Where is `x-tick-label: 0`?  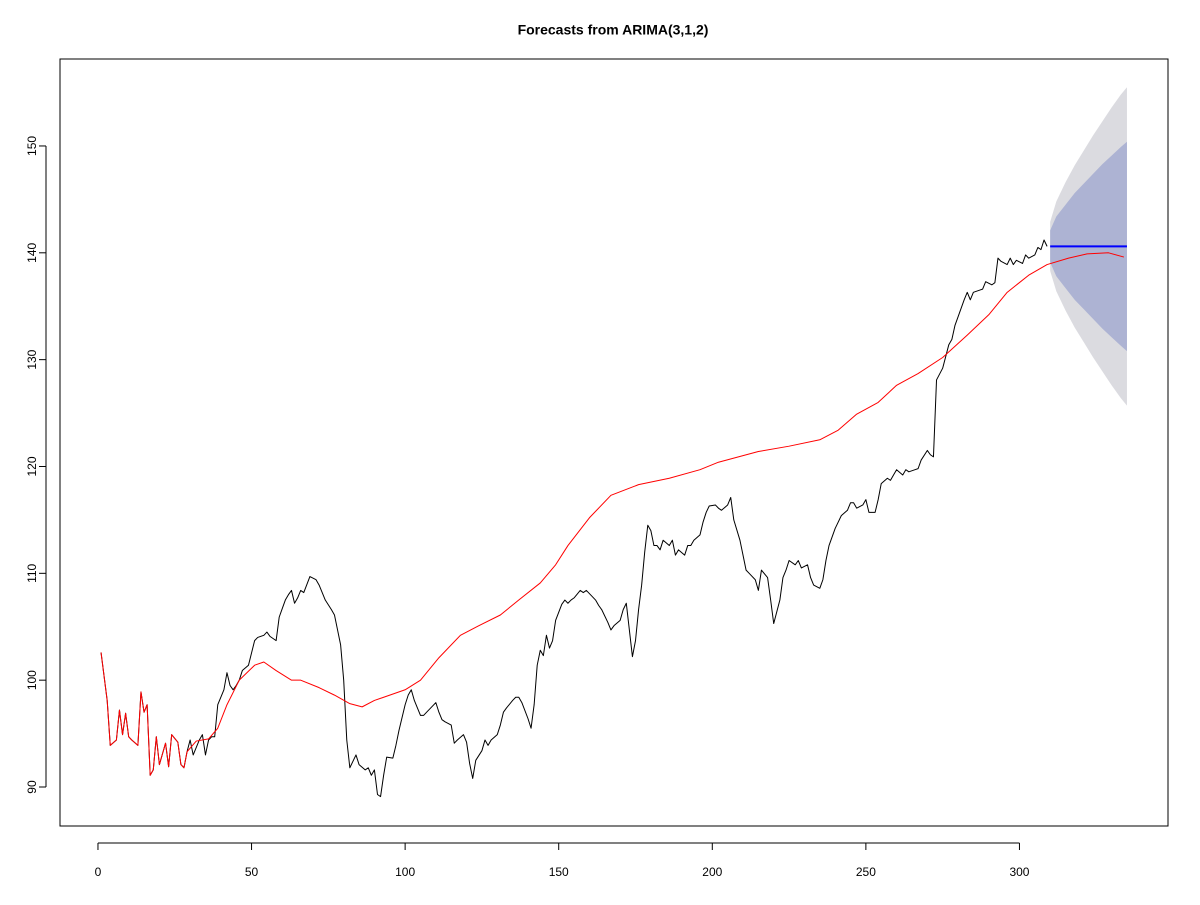
x-tick-label: 0 is located at coordinates (98, 872).